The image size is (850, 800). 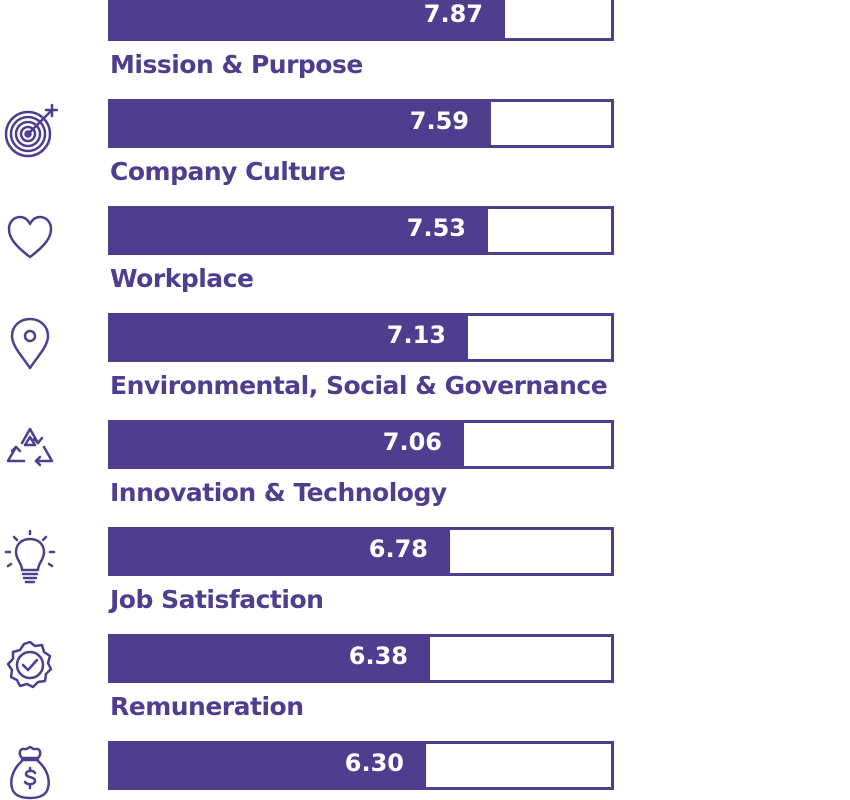 I want to click on bar-value-label: 7.87, so click(x=453, y=14).